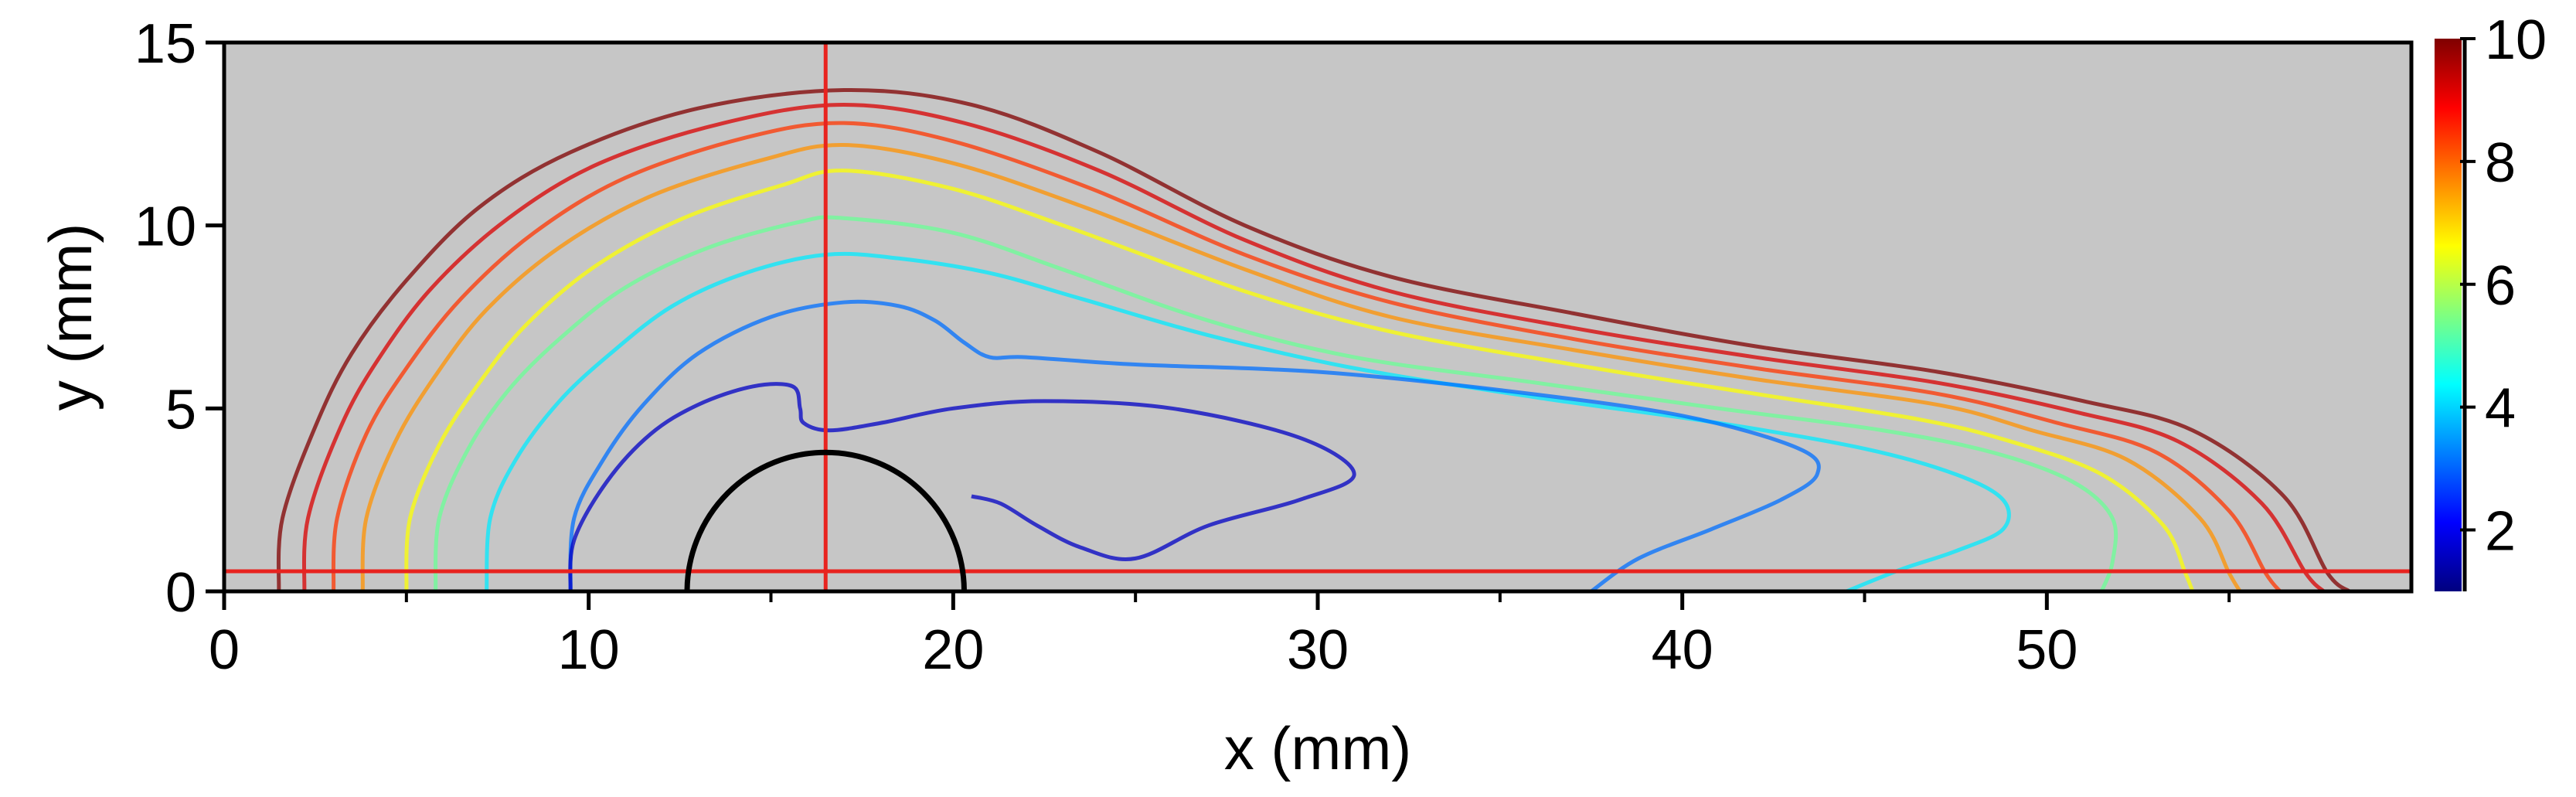  What do you see at coordinates (2500, 286) in the screenshot?
I see `colorbar-tick-label: 6` at bounding box center [2500, 286].